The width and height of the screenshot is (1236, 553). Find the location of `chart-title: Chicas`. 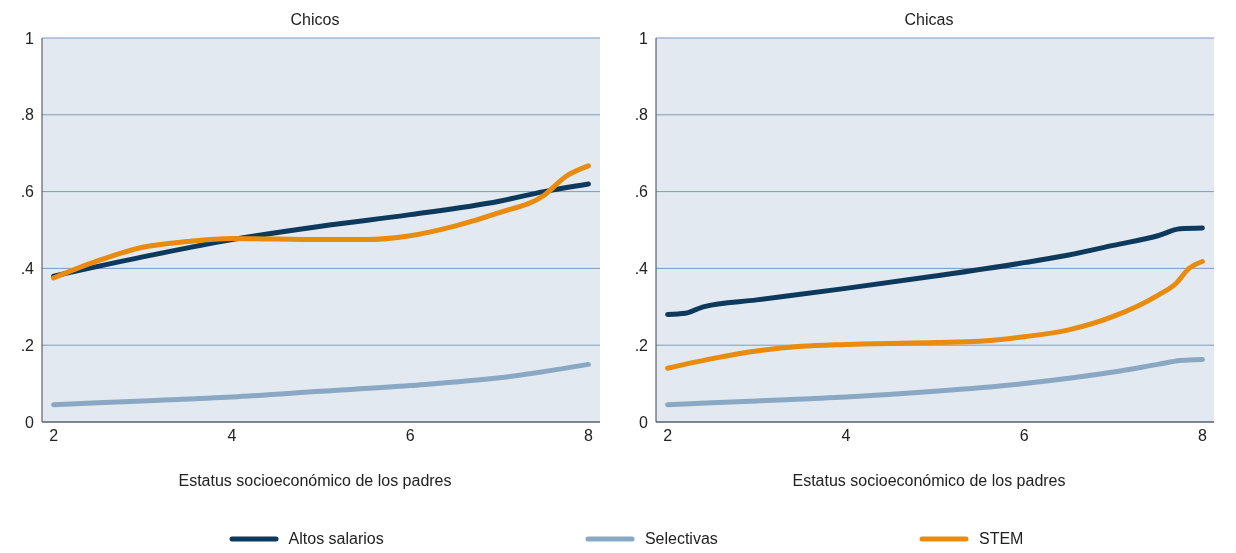

chart-title: Chicas is located at coordinates (929, 19).